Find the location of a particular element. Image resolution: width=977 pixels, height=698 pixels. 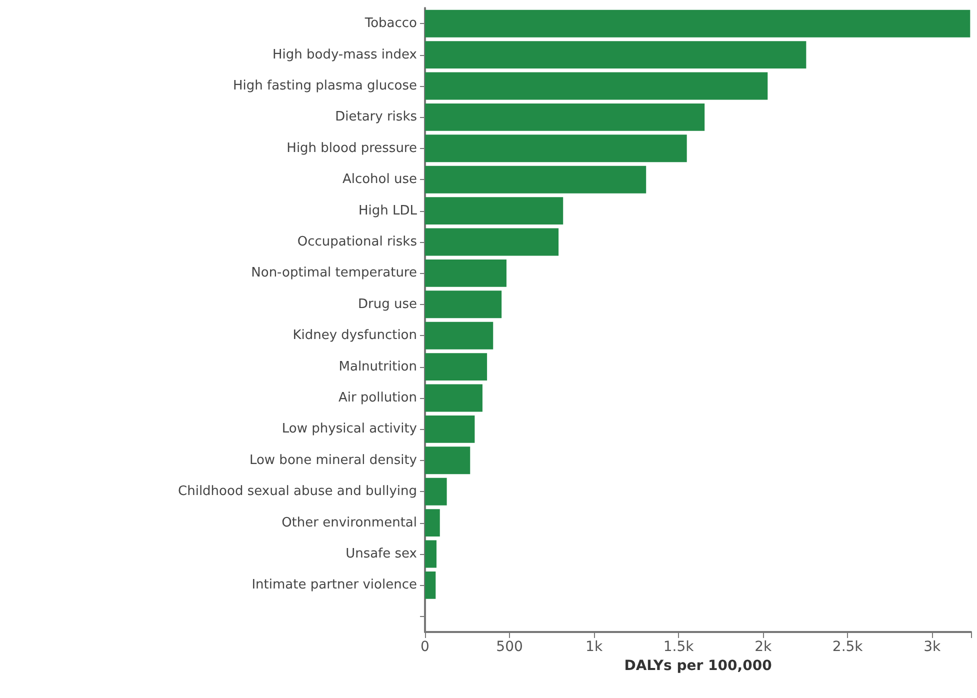

y-tick-label: Intimate partner violence is located at coordinates (334, 585).